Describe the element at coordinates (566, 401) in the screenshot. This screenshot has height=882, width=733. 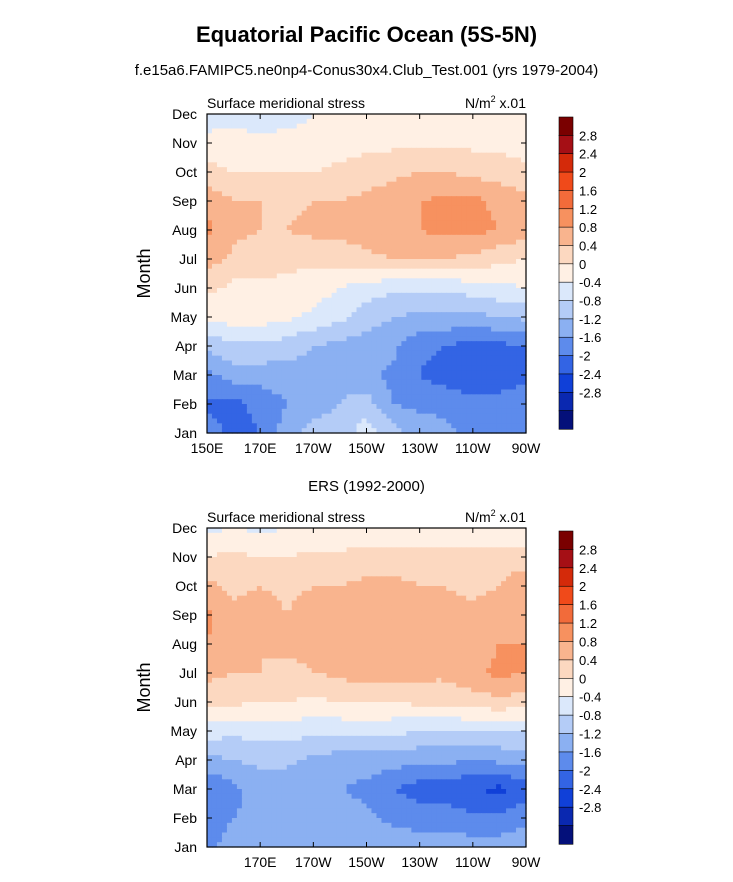
I see `colorbar-box` at that location.